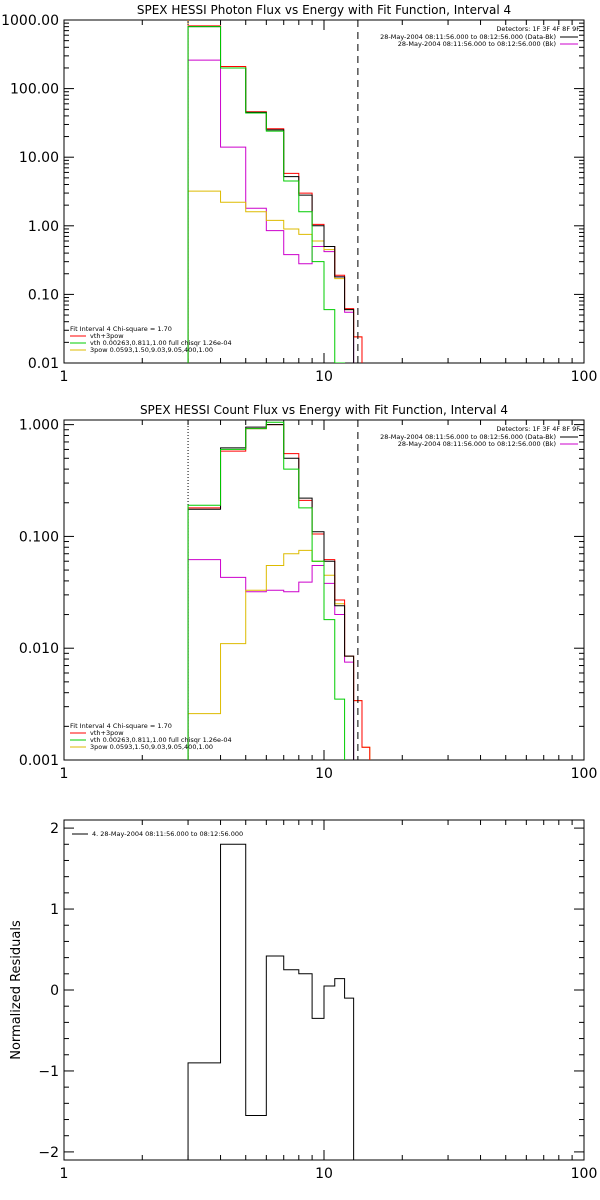  I want to click on y-axis-label: Normalized Residuals, so click(16, 990).